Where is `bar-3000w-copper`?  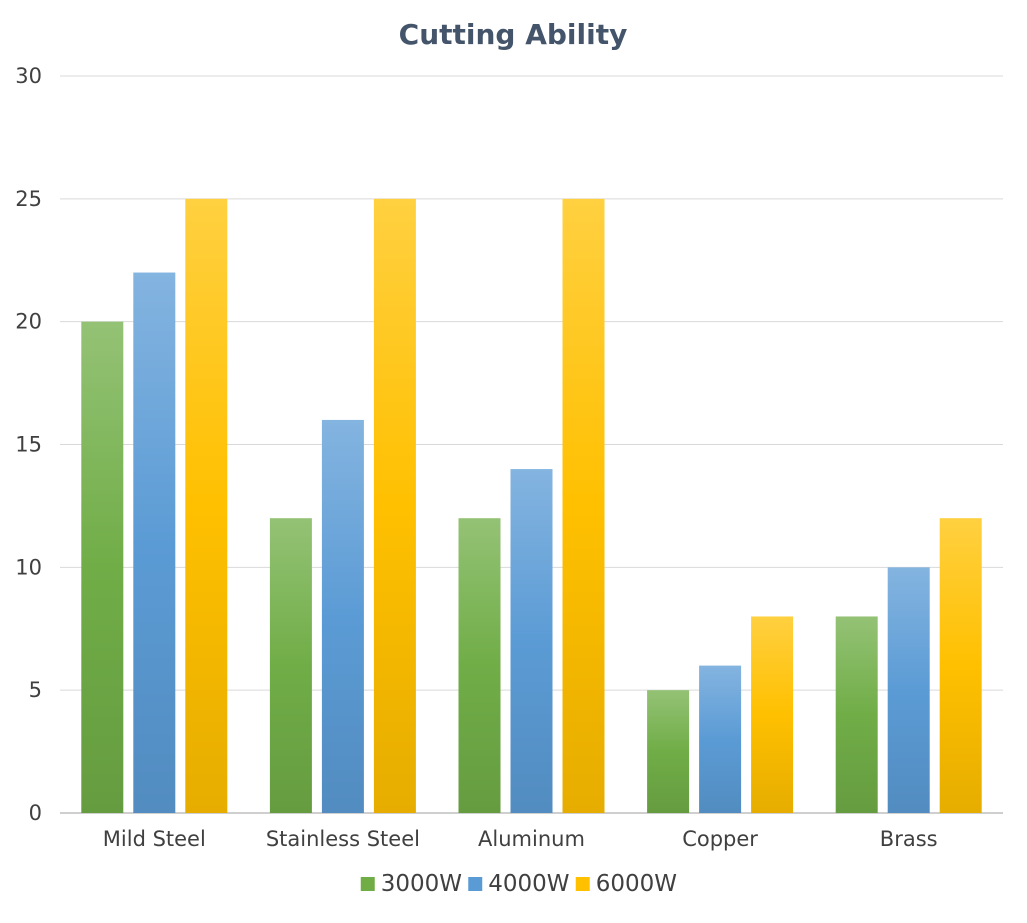
bar-3000w-copper is located at coordinates (668, 751).